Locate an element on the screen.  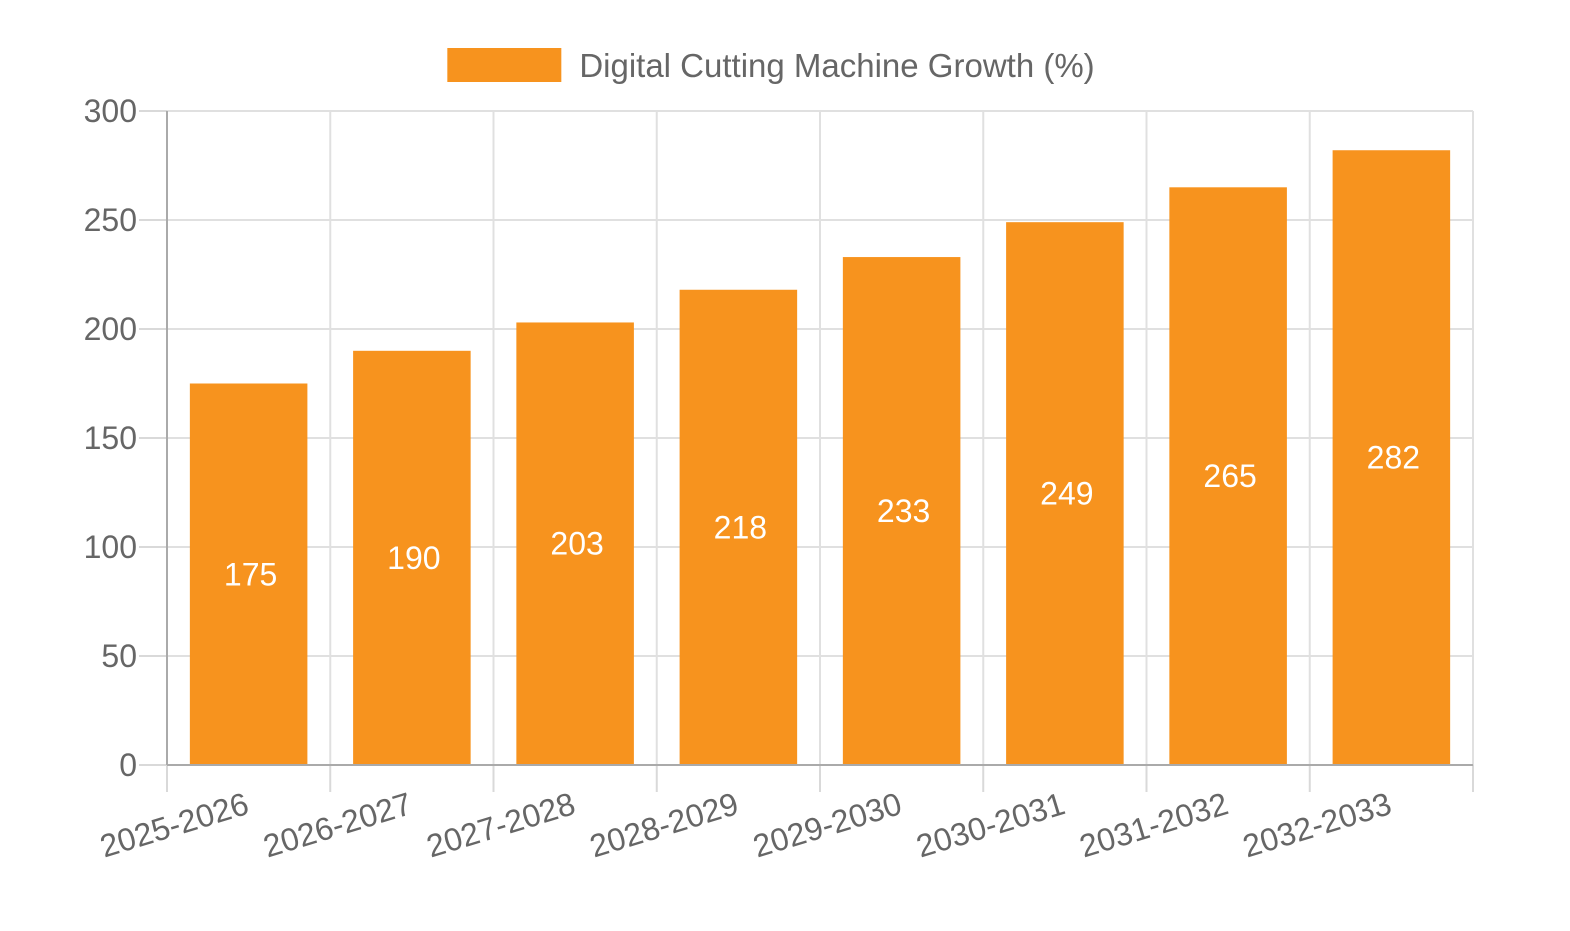
legend: Digital Cutting Machine Growth (%) is located at coordinates (771, 65).